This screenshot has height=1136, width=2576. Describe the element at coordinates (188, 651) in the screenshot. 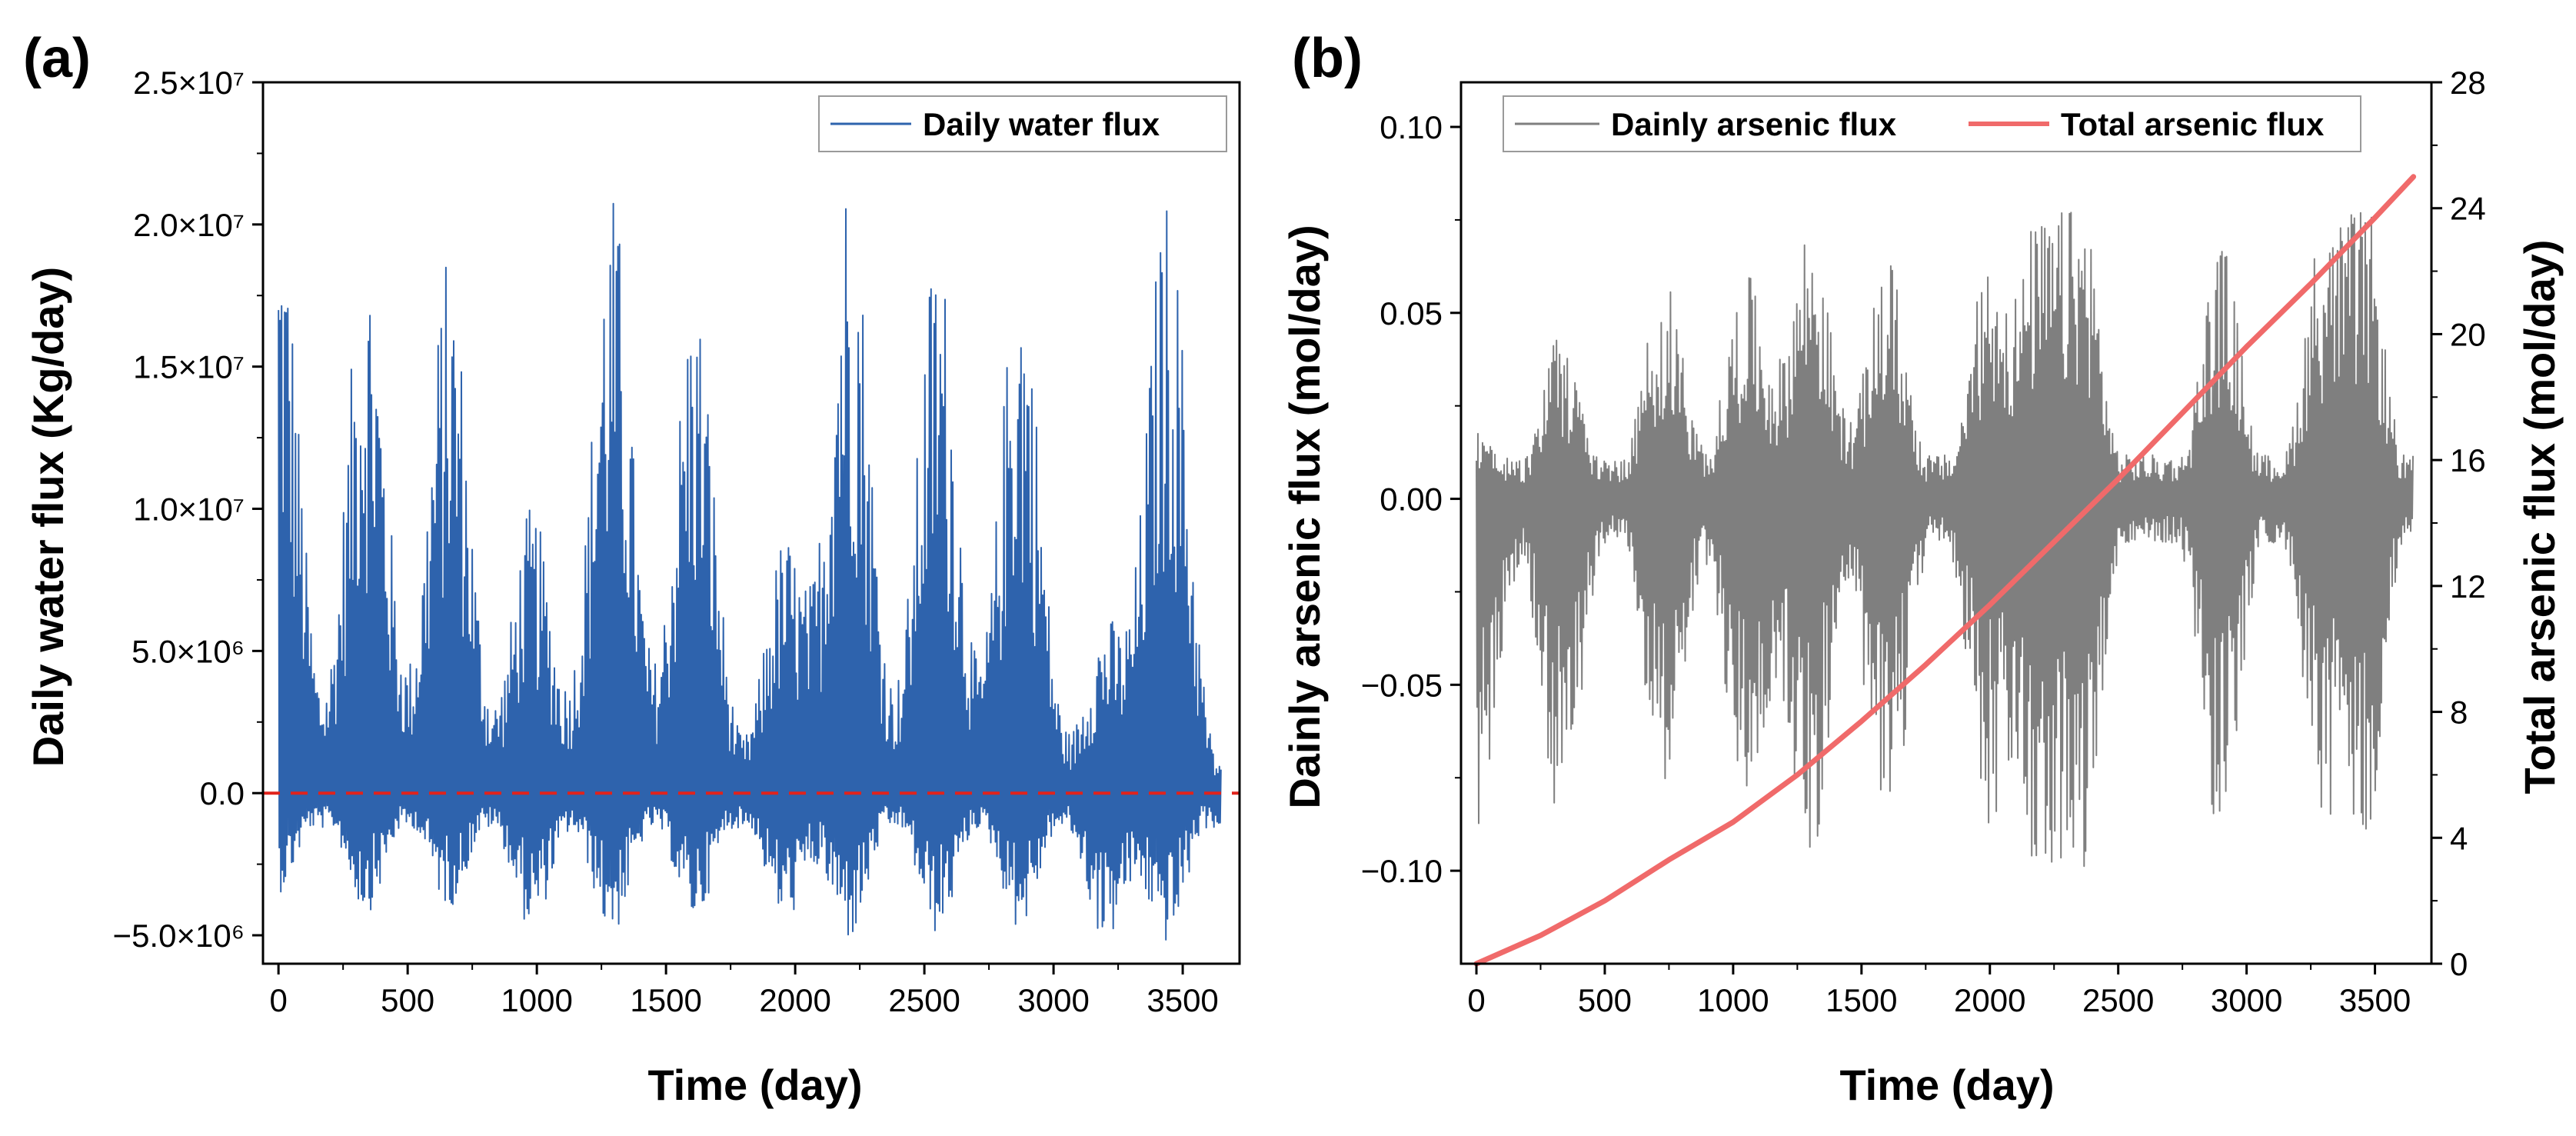

I see `panel-a-y-tick-label: 5.0×10⁶` at that location.